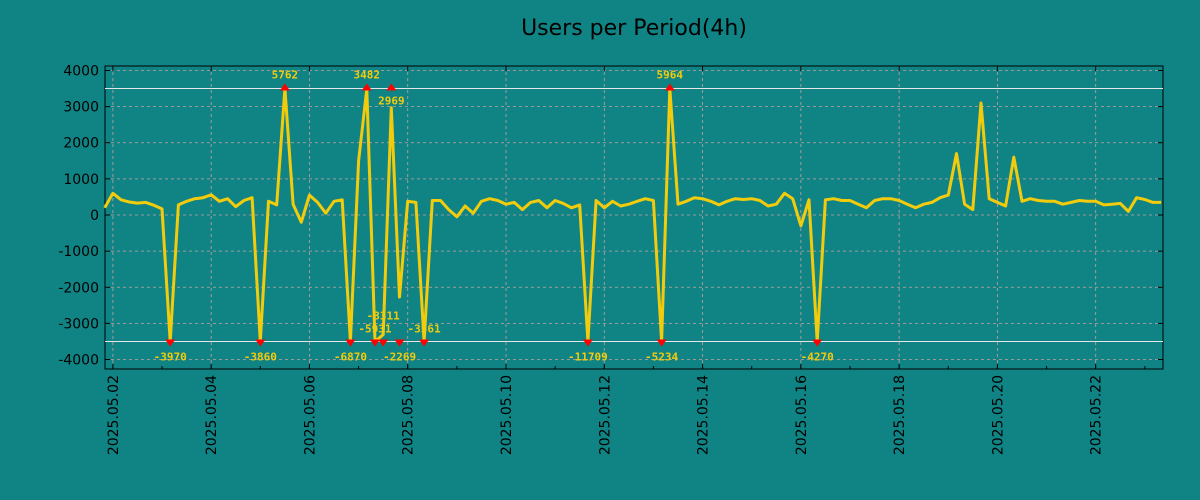 The width and height of the screenshot is (1200, 500). Describe the element at coordinates (409, 415) in the screenshot. I see `x-tick-label: 2025.05.08` at that location.